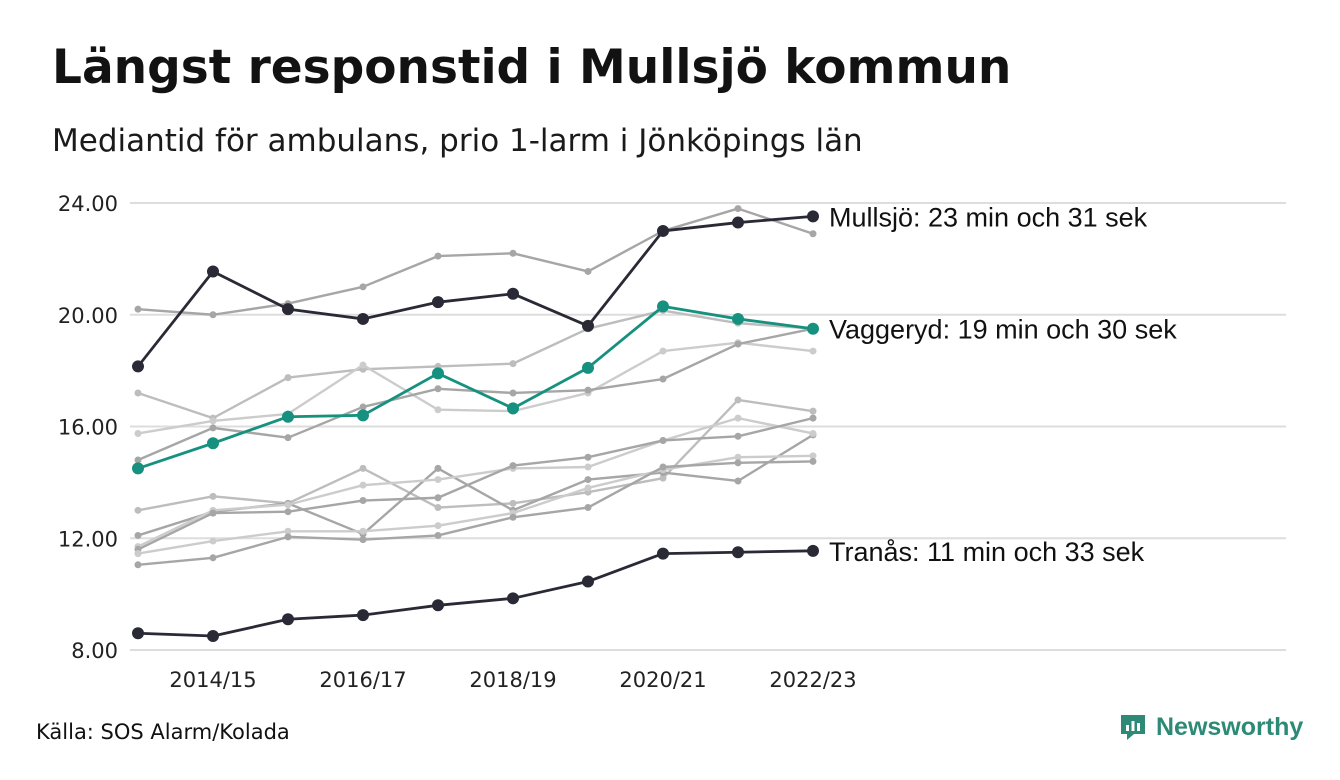 This screenshot has height=780, width=1340. I want to click on background-series-2-point, so click(513, 364).